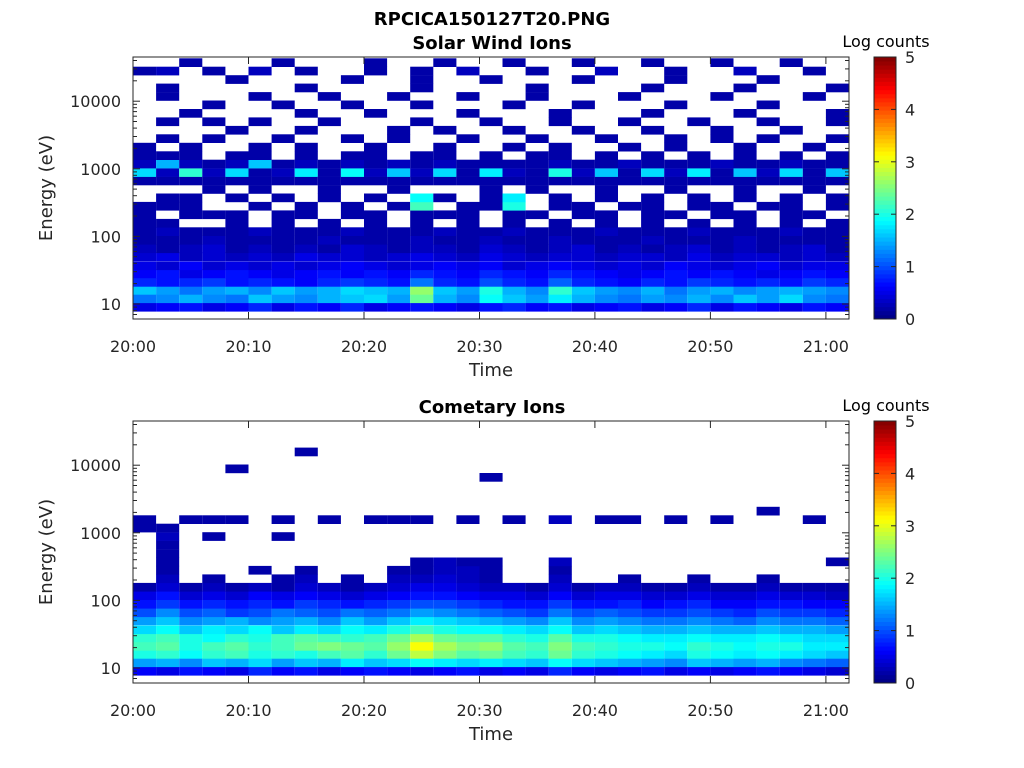  I want to click on y-tick-label: 100, so click(105, 600).